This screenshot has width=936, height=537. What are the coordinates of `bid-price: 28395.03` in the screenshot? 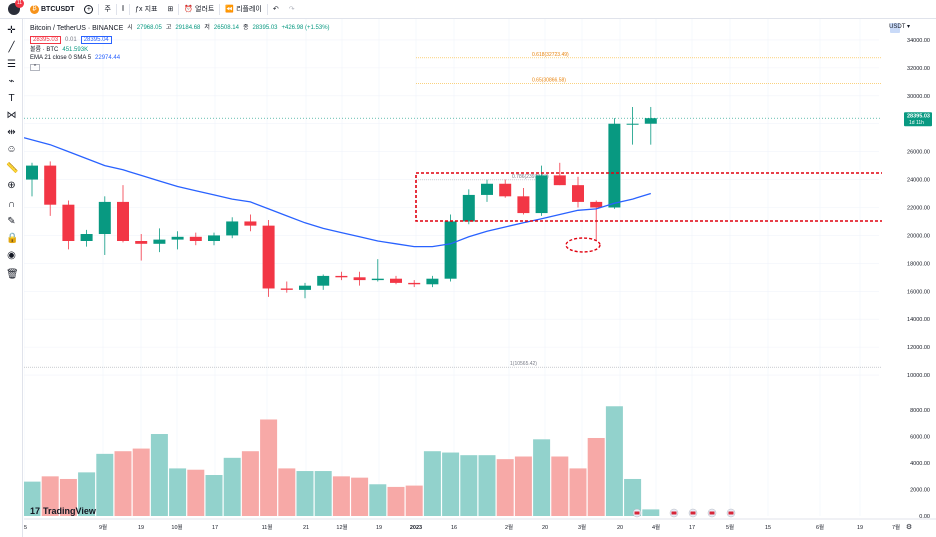 It's located at (46, 40).